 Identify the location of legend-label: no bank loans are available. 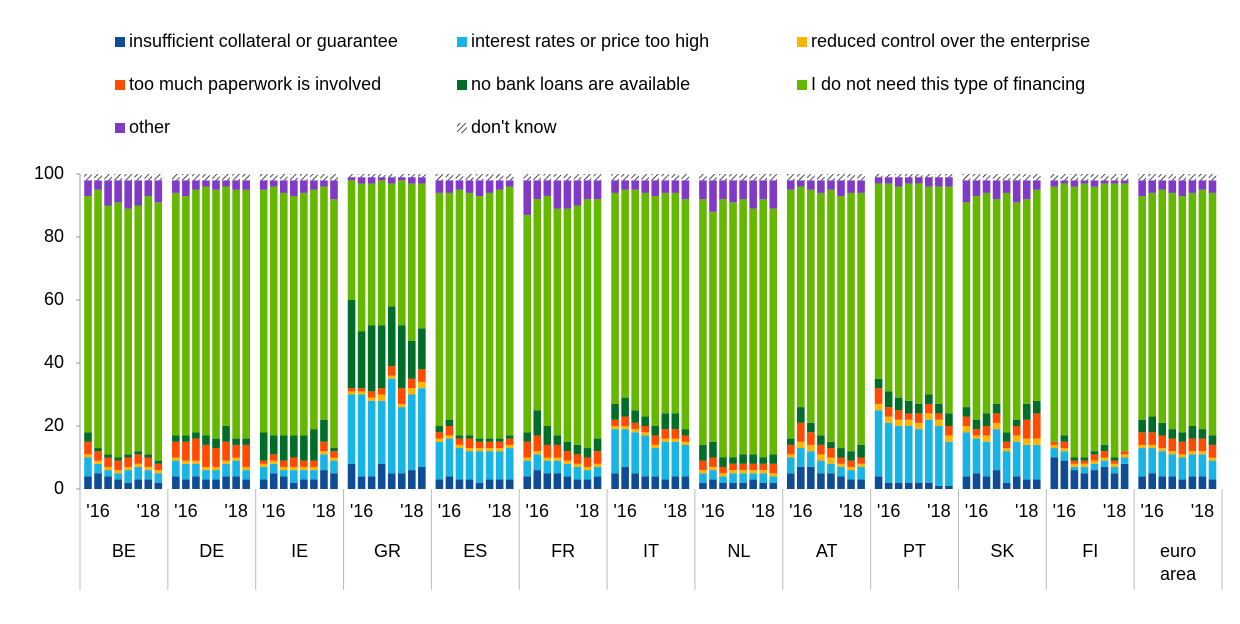
(580, 84).